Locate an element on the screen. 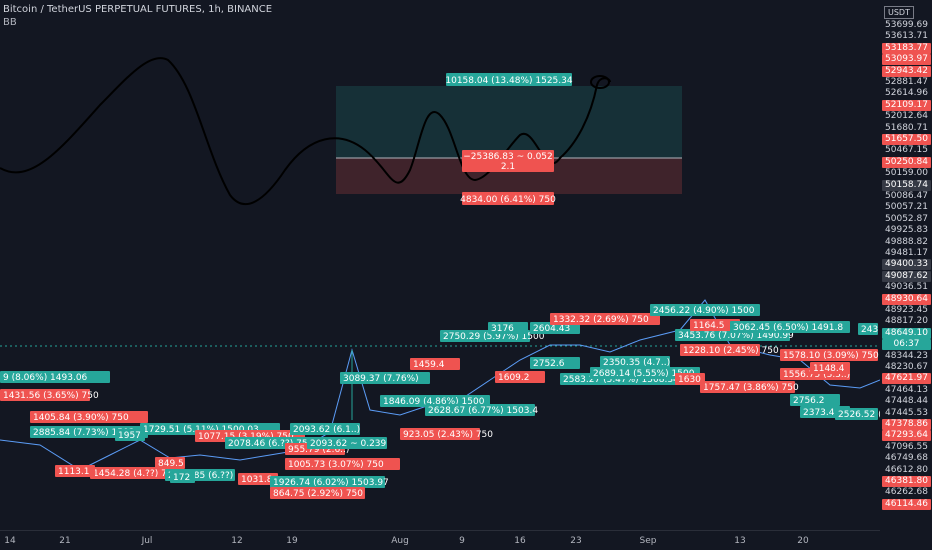 This screenshot has height=550, width=932. indicator-label: BB is located at coordinates (10, 22).